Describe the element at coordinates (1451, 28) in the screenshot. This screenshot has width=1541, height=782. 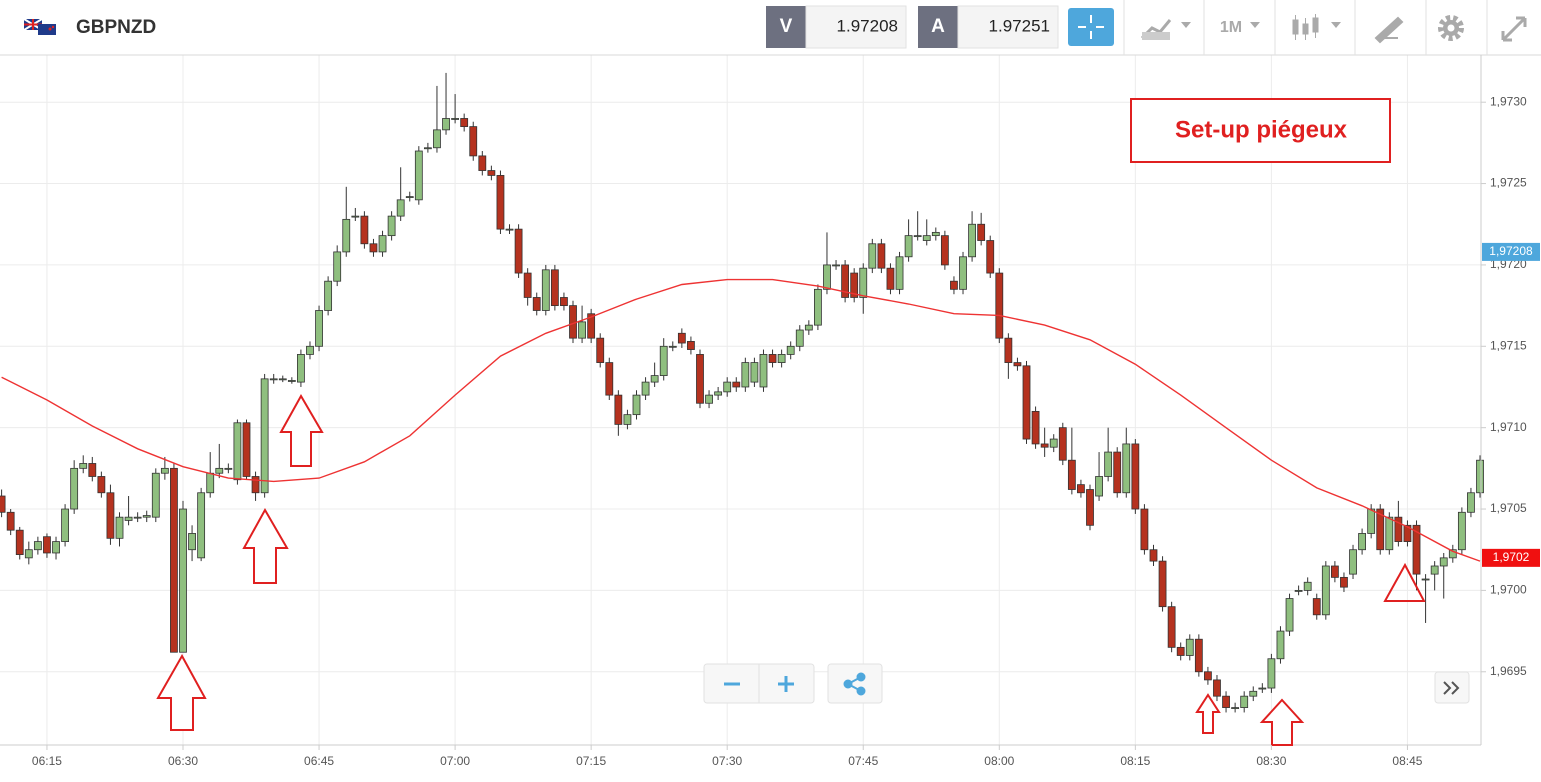
I see `settings-button` at that location.